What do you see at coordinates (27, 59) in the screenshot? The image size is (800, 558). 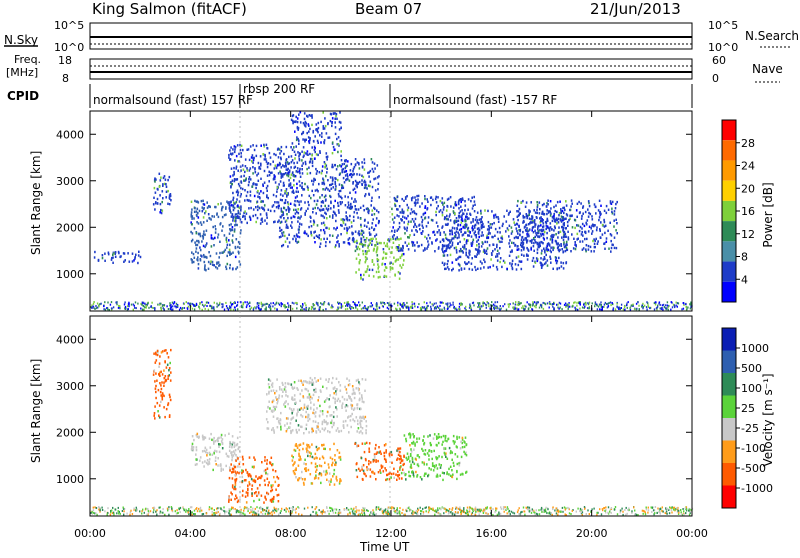 I see `freq-label: Freq.` at bounding box center [27, 59].